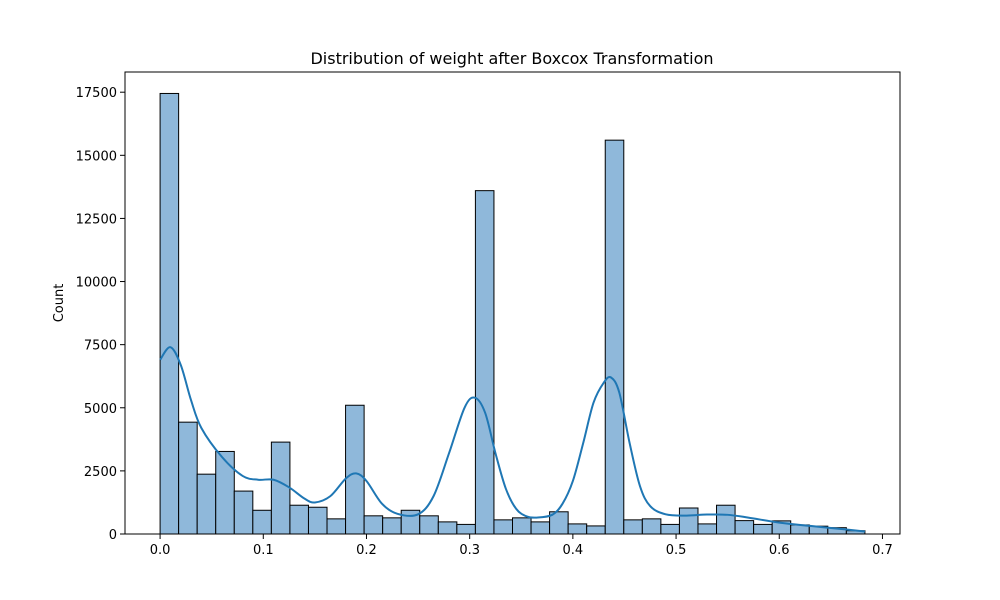  Describe the element at coordinates (59, 303) in the screenshot. I see `y-axis-label: Count` at that location.